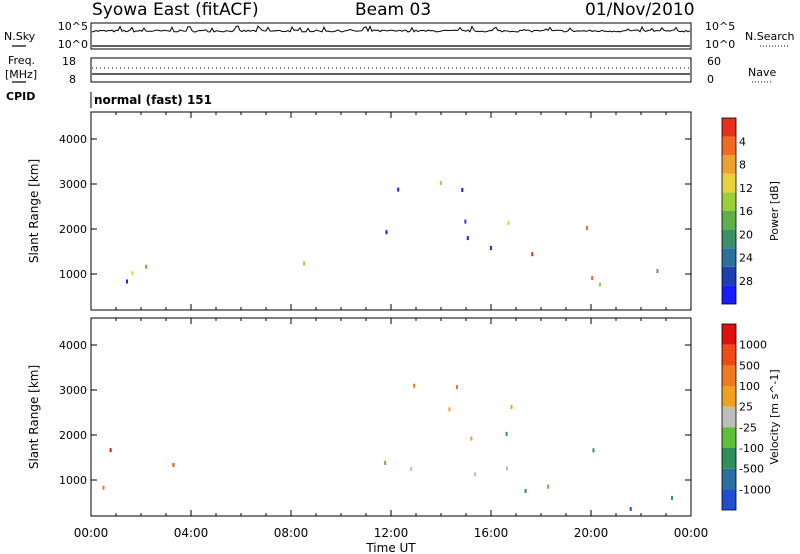 The image size is (800, 554). What do you see at coordinates (73, 184) in the screenshot?
I see `power-ytick-label: 3000` at bounding box center [73, 184].